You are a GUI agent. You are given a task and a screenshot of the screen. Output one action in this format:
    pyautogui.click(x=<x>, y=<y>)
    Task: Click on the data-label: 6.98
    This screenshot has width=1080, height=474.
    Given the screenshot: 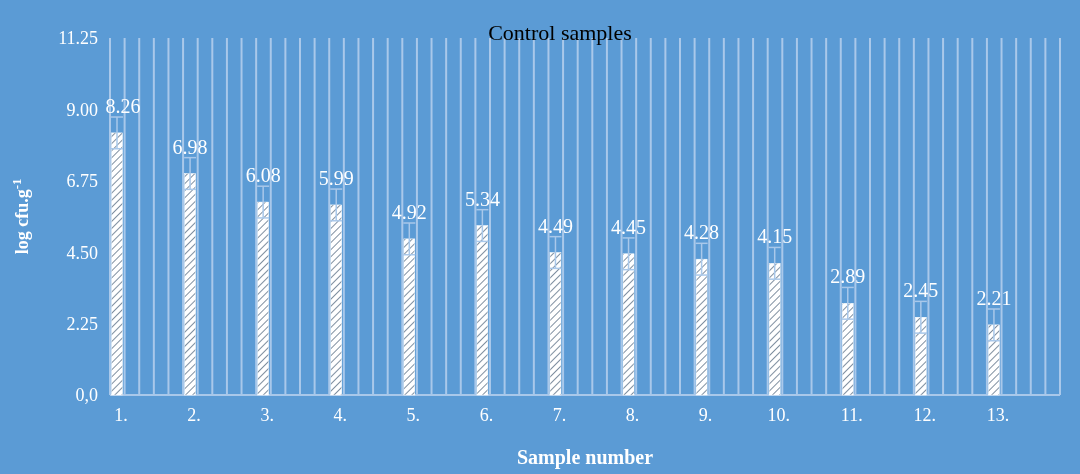 What is the action you would take?
    pyautogui.click(x=190, y=146)
    